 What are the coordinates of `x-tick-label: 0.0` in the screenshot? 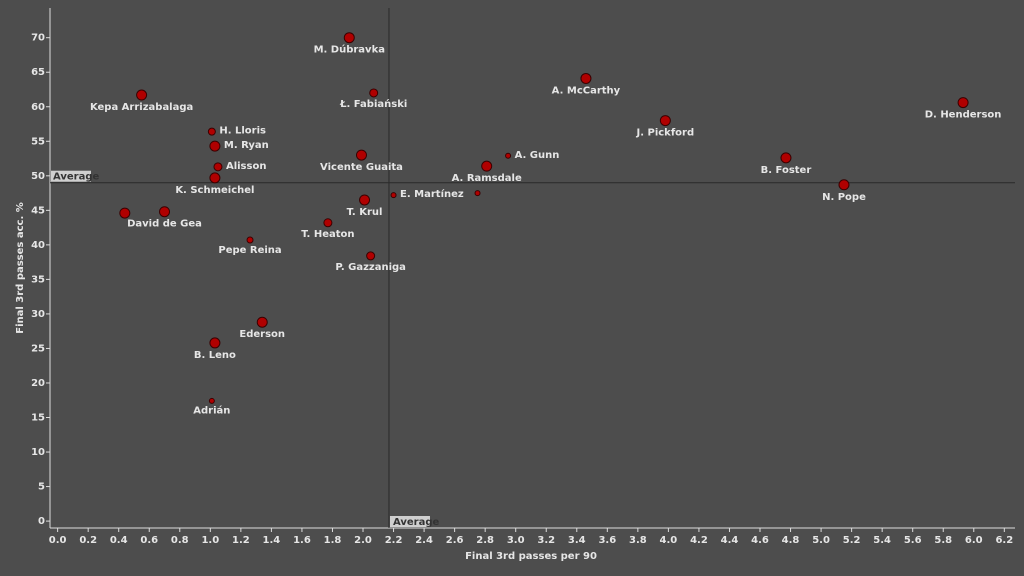 It's located at (58, 540).